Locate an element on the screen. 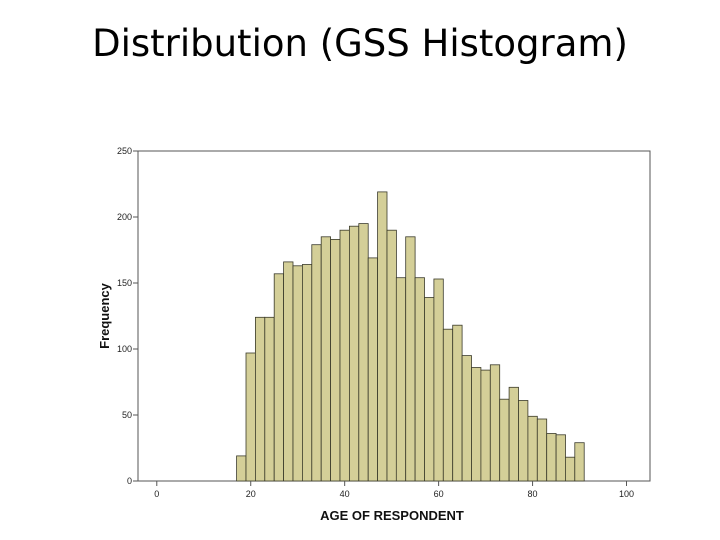 The height and width of the screenshot is (540, 720). x-tick-label: 80 is located at coordinates (533, 494).